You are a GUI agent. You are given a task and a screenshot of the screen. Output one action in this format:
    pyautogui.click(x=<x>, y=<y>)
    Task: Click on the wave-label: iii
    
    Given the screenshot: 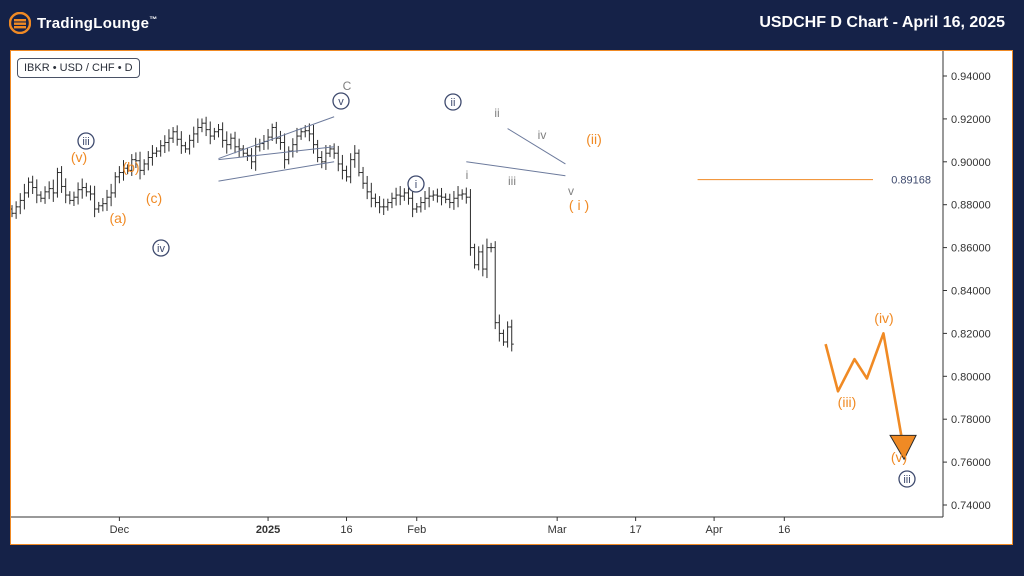 What is the action you would take?
    pyautogui.click(x=85, y=142)
    